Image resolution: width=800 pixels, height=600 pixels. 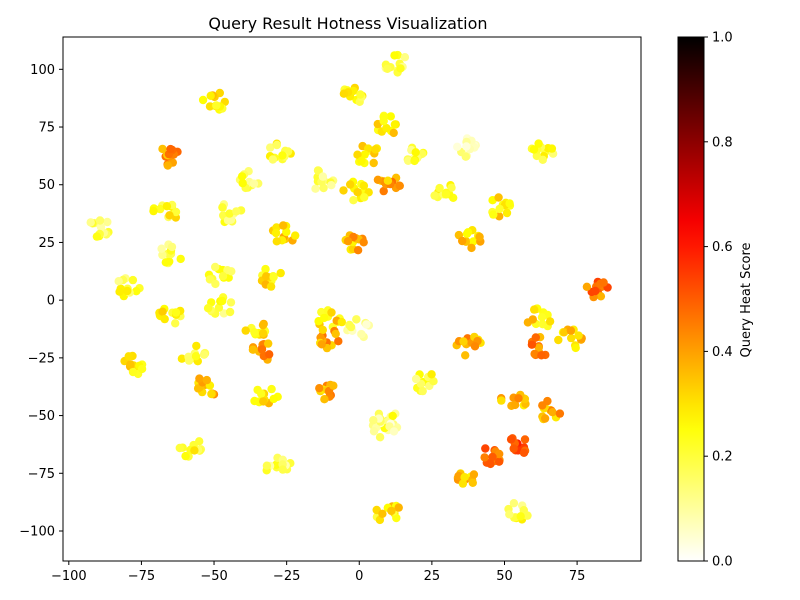 I want to click on x-tick-label: −25, so click(x=286, y=576).